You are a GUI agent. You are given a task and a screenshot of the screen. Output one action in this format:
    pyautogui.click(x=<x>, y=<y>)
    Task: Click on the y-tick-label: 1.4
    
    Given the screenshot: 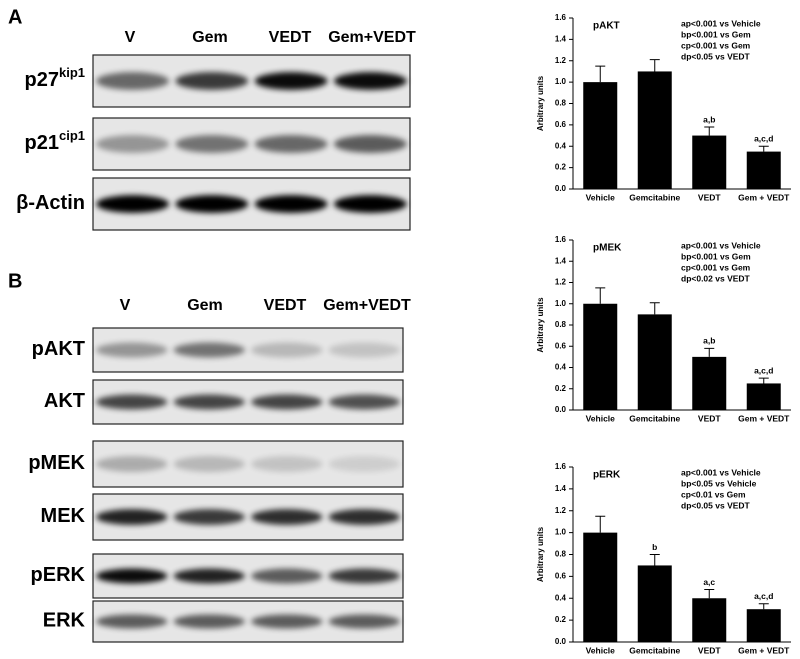 What is the action you would take?
    pyautogui.click(x=561, y=260)
    